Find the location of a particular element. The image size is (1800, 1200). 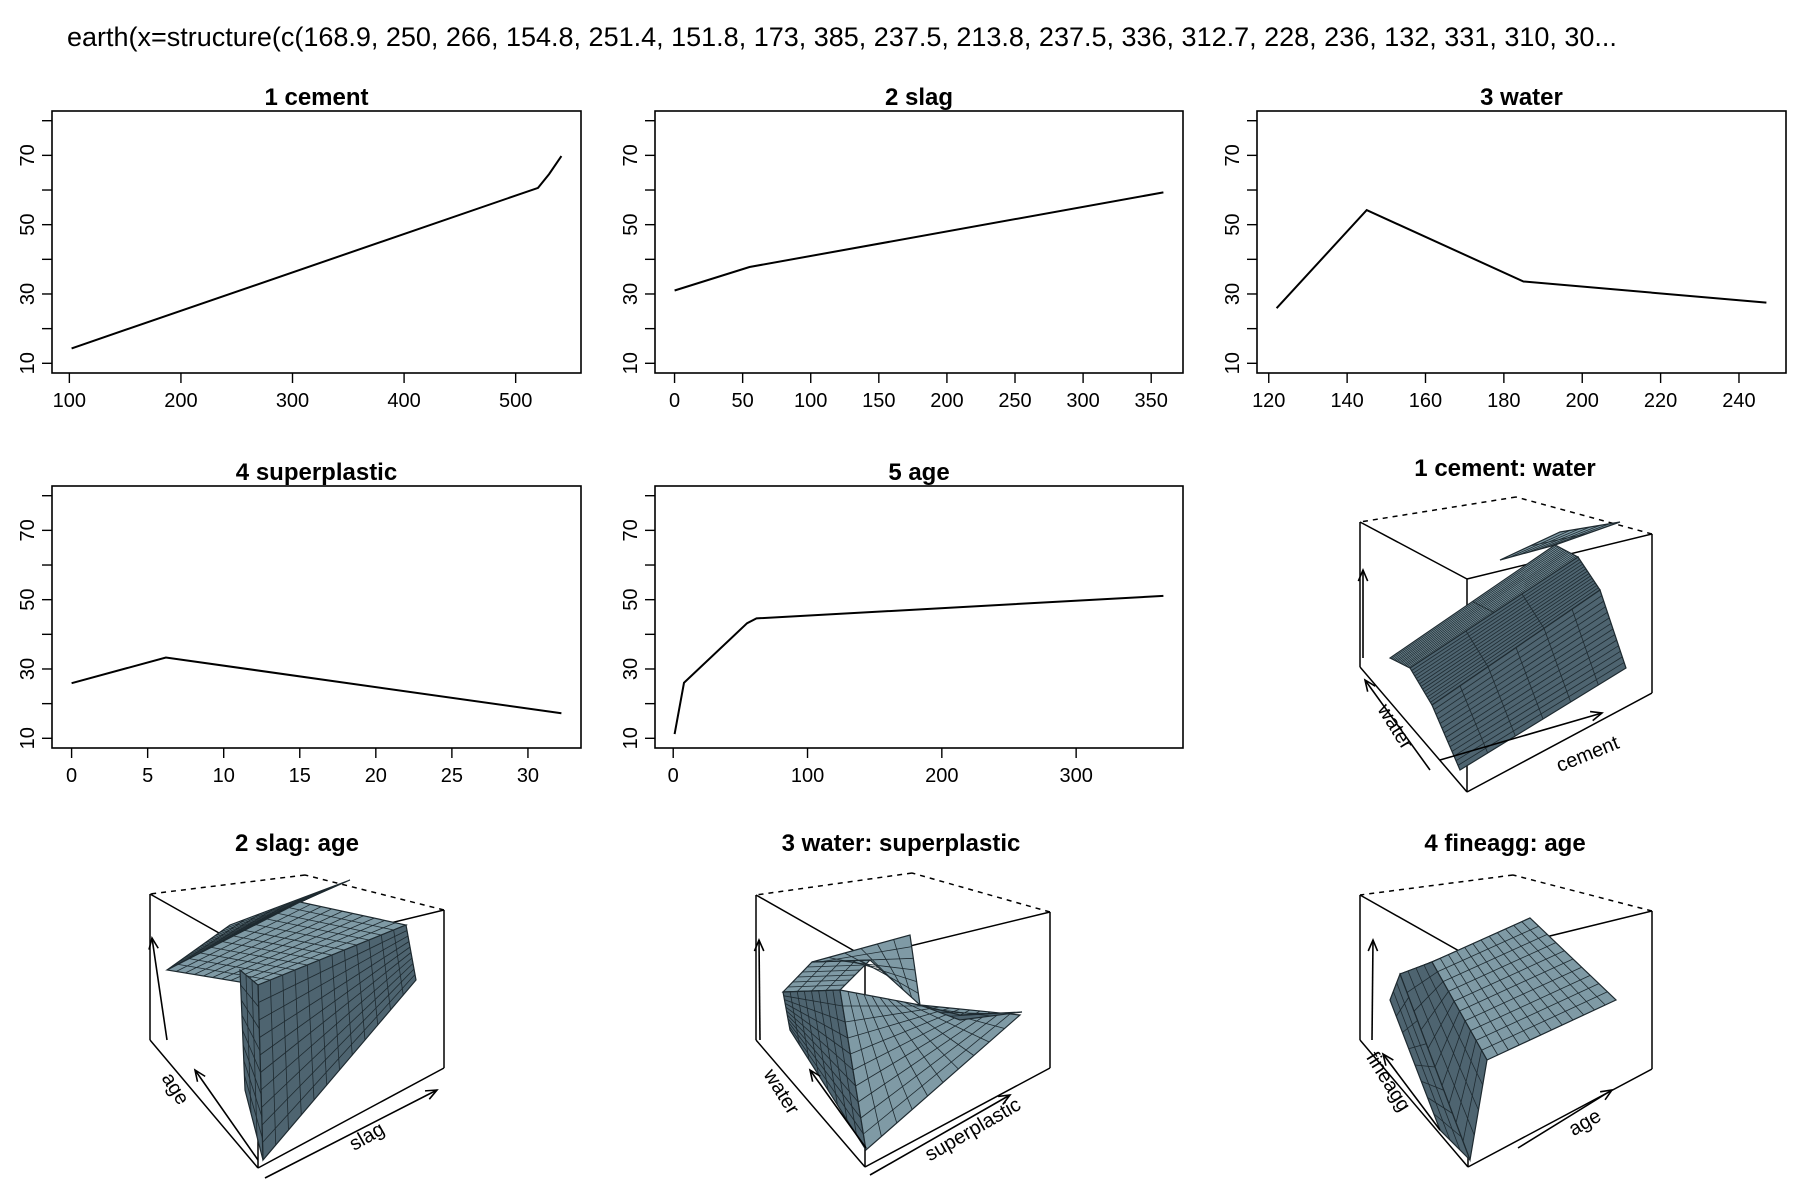

x-tick-label: 10 is located at coordinates (224, 776).